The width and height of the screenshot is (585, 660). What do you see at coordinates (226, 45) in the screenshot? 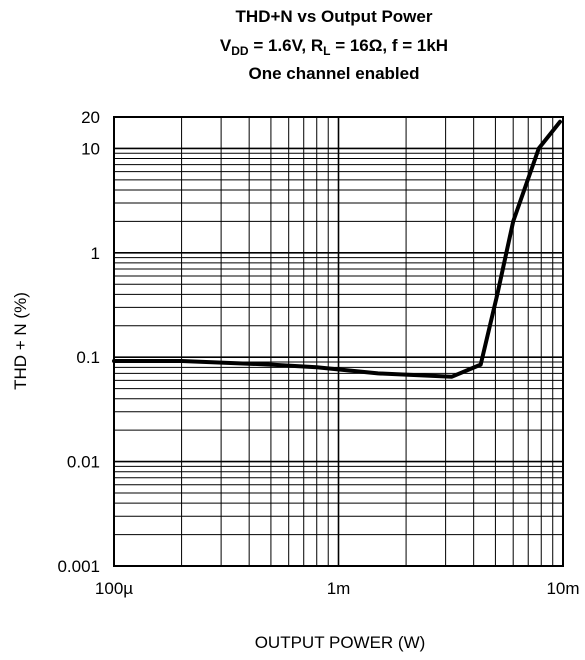
I see `title-vdd-symbol: V` at bounding box center [226, 45].